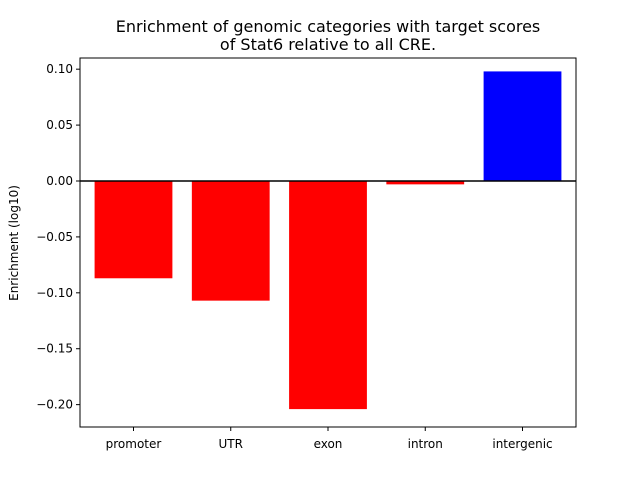 This screenshot has height=480, width=640. I want to click on x-tick-label: intergenic, so click(522, 444).